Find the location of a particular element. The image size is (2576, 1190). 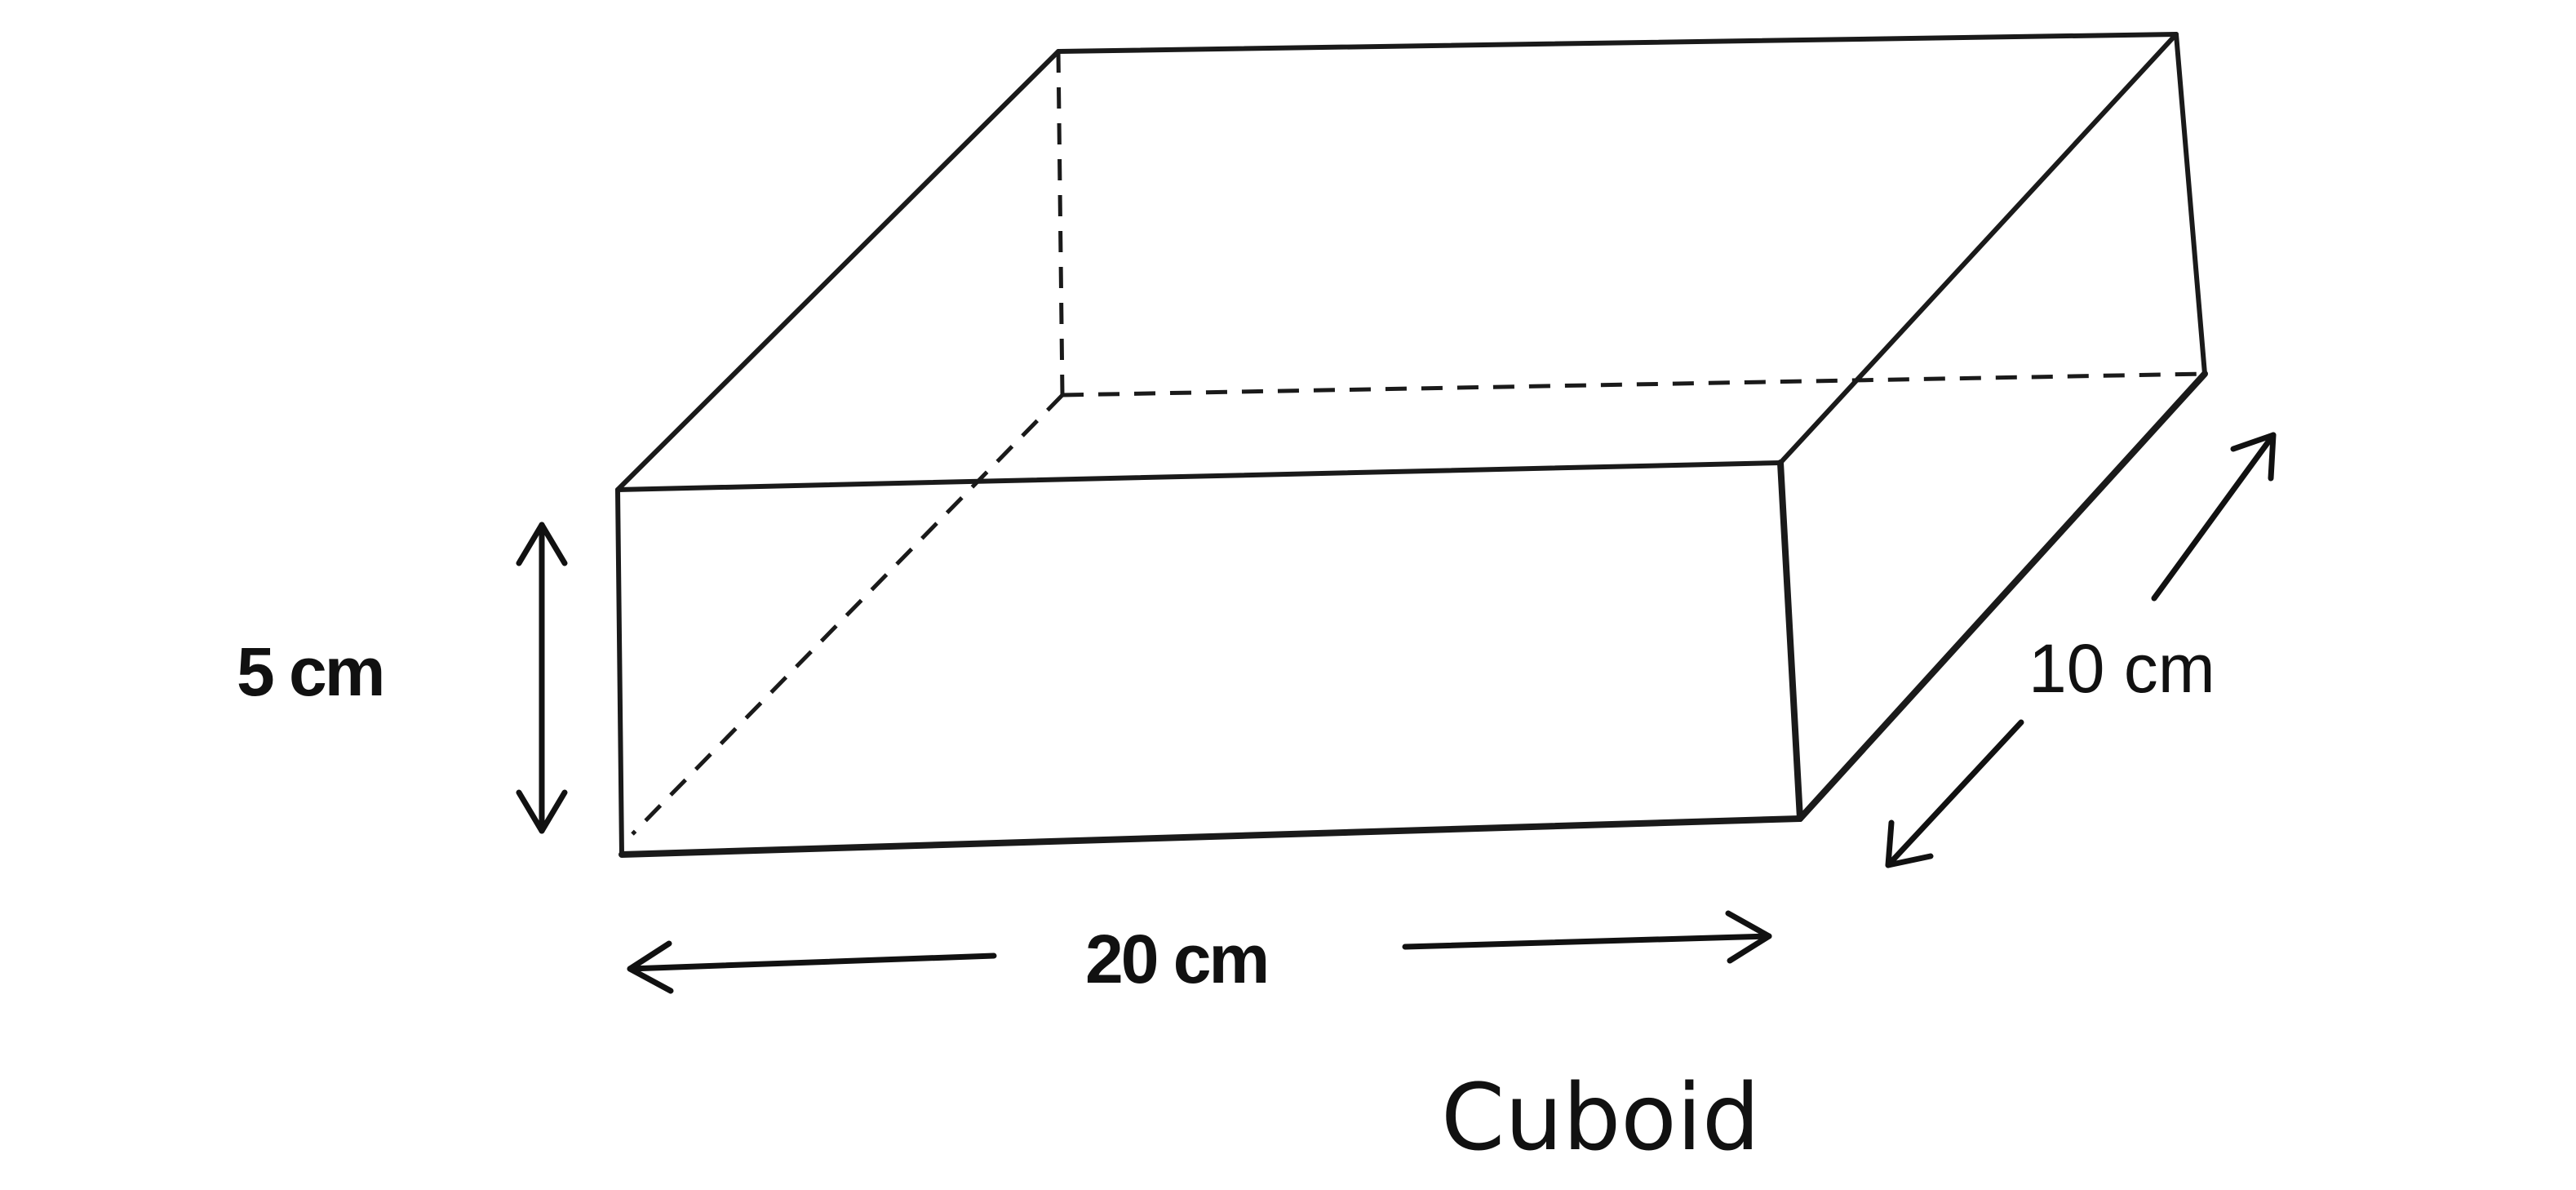

width-label: 10 cm is located at coordinates (2121, 669).